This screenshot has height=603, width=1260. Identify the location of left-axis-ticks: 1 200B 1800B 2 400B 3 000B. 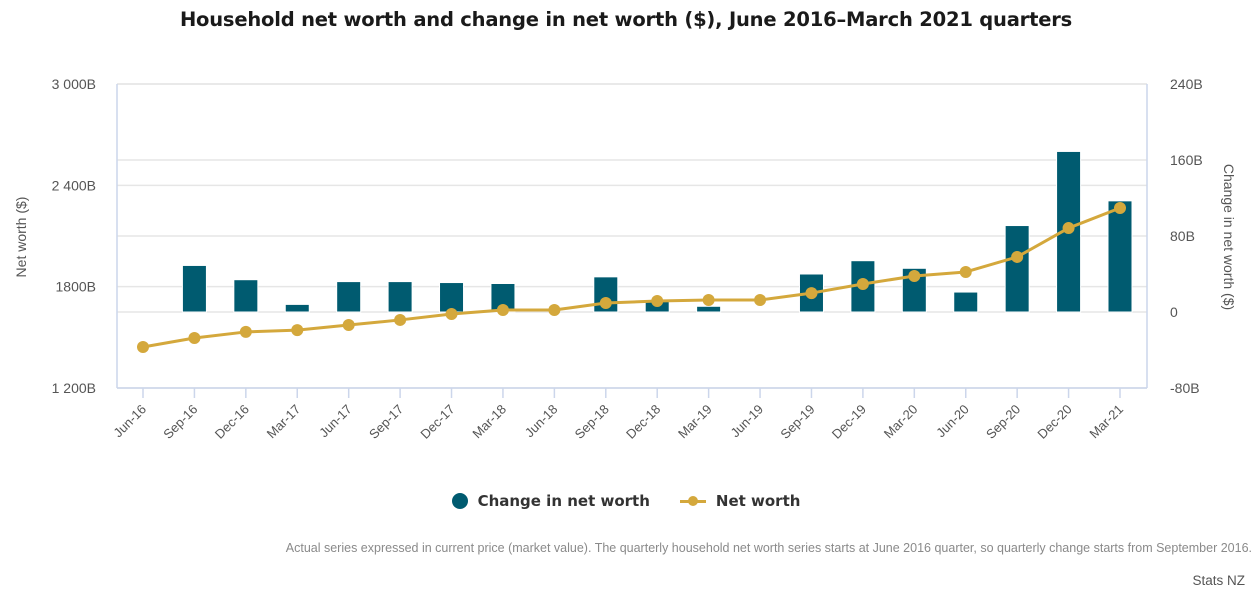
(74, 236).